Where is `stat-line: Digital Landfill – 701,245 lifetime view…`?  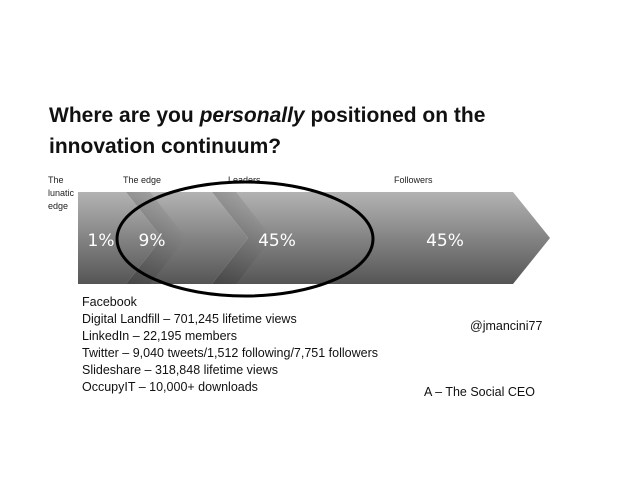
stat-line: Digital Landfill – 701,245 lifetime view… is located at coordinates (189, 319).